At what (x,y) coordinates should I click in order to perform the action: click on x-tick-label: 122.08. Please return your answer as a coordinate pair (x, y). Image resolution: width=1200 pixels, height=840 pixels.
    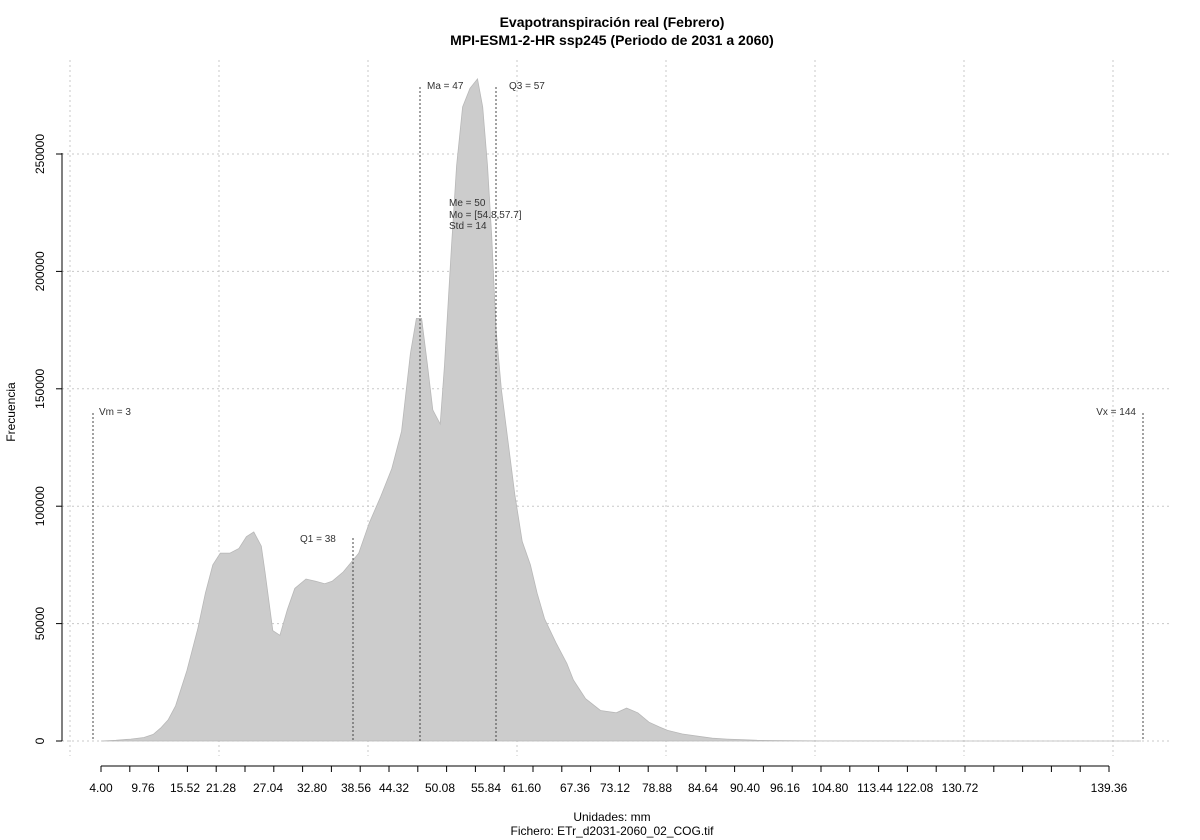
    Looking at the image, I should click on (915, 788).